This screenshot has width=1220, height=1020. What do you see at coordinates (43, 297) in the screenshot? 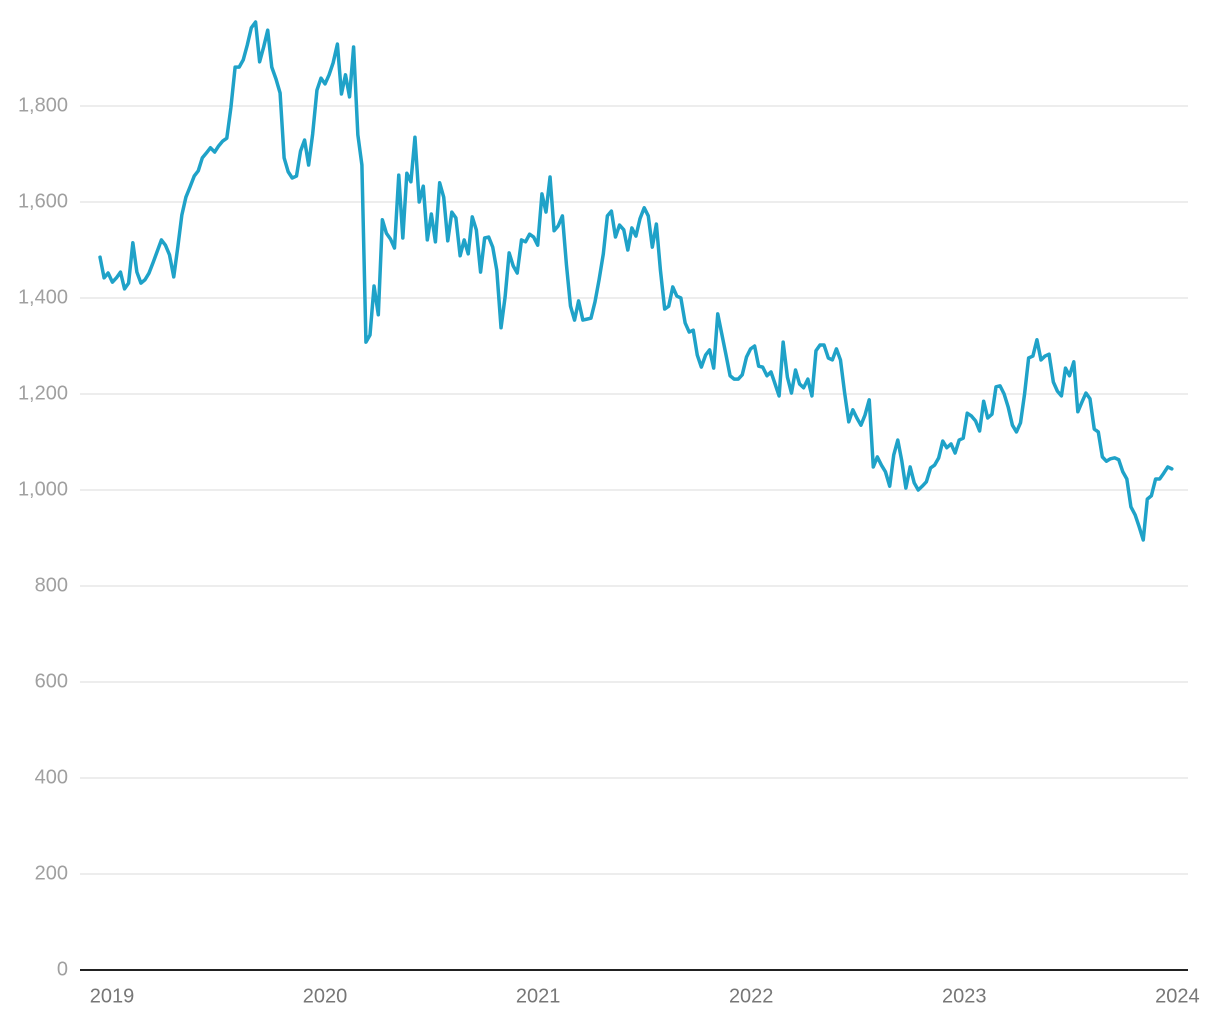
I see `y-tick-label: 1,400` at bounding box center [43, 297].